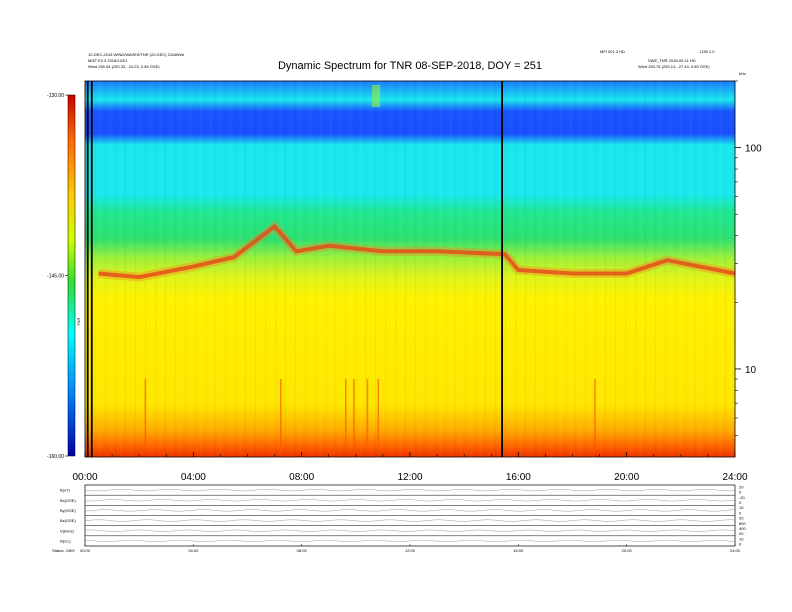 This screenshot has width=792, height=612. I want to click on panel-x-tick-label: 04:00, so click(193, 550).